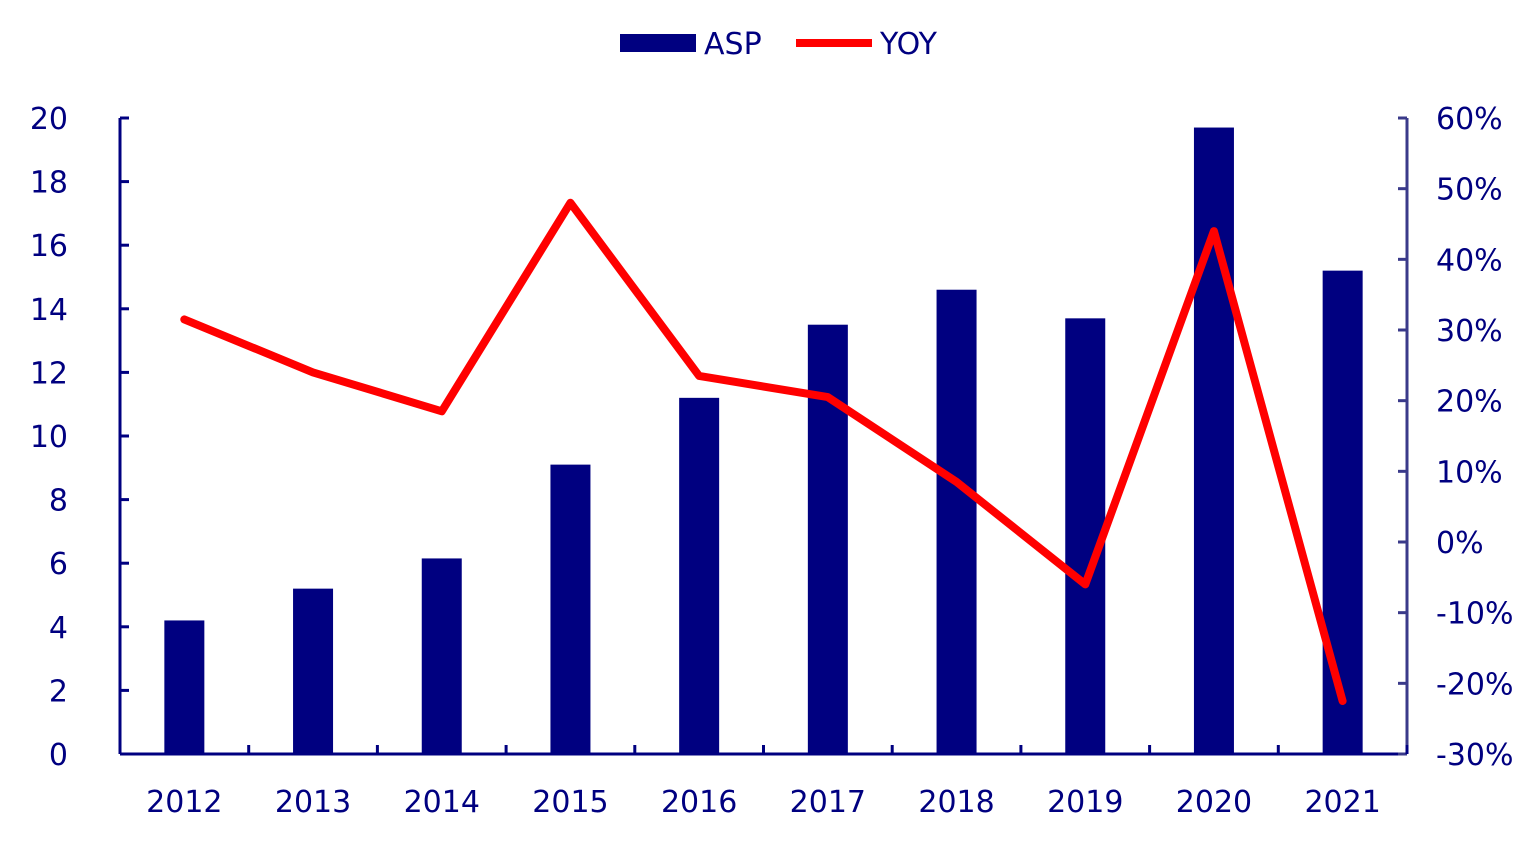 The height and width of the screenshot is (868, 1527). Describe the element at coordinates (1469, 260) in the screenshot. I see `right-tick-label: 40%` at that location.